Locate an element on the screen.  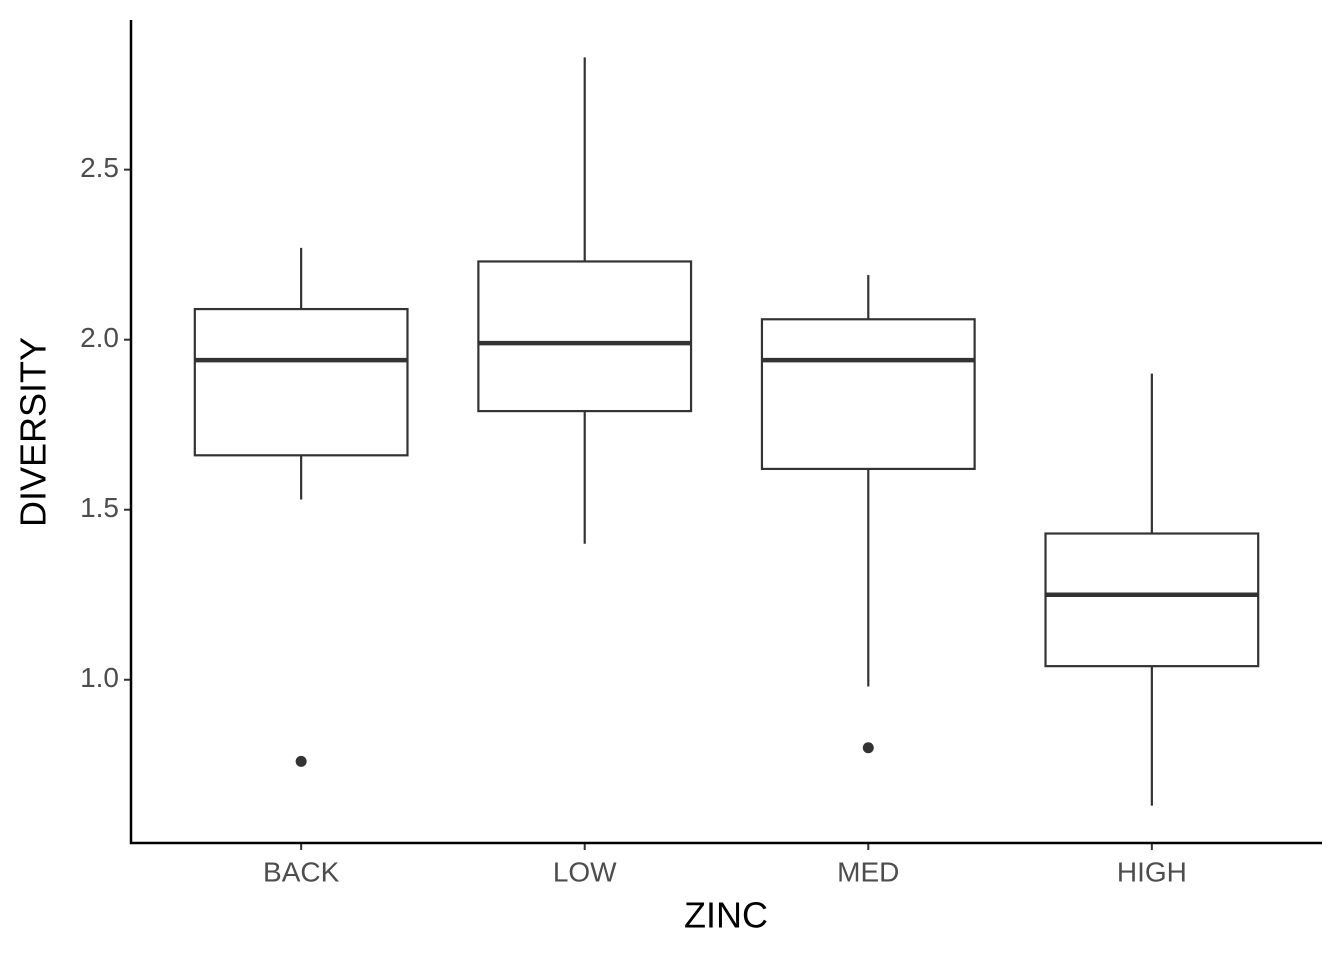
x-tick-label: BACK is located at coordinates (301, 871).